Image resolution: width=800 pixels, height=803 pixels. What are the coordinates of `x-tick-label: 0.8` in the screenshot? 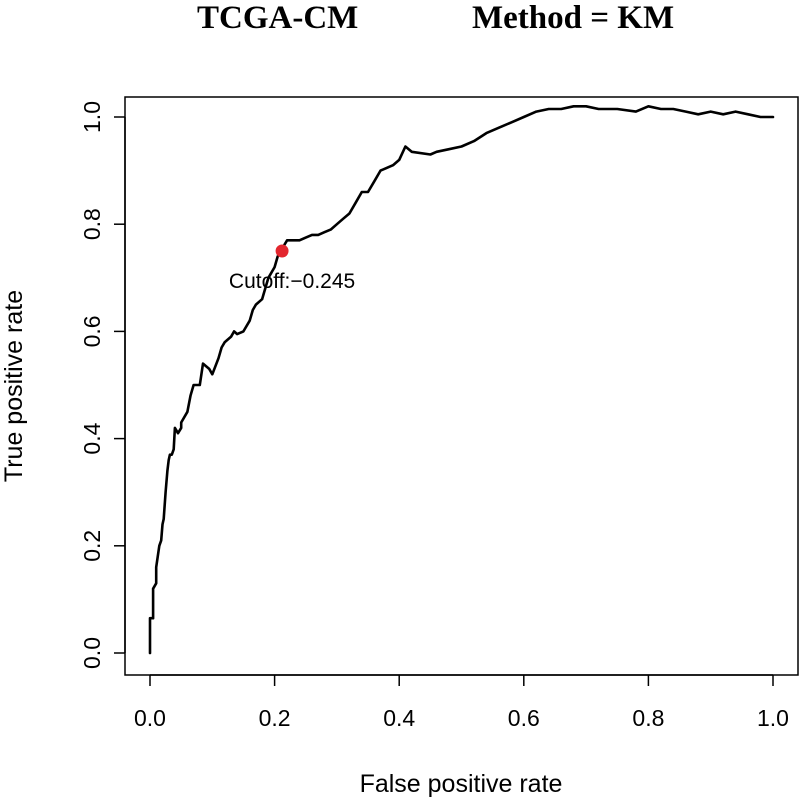 It's located at (648, 718).